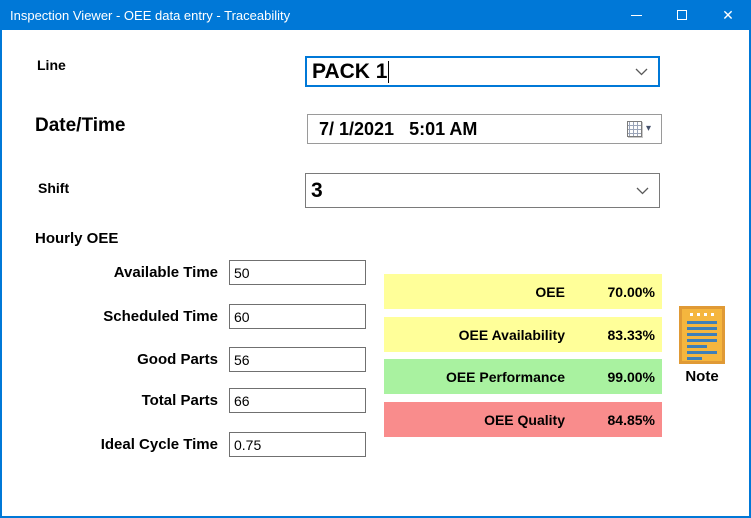 The width and height of the screenshot is (751, 518). What do you see at coordinates (523, 291) in the screenshot?
I see `oee-result-row: OEE 70.00%` at bounding box center [523, 291].